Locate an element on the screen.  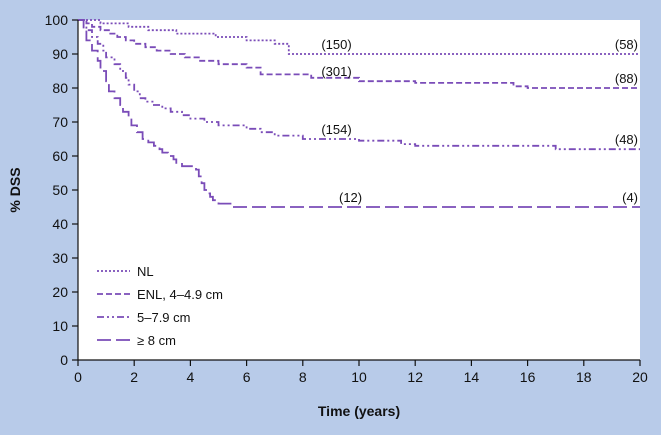
at-risk-label: (4) is located at coordinates (630, 197).